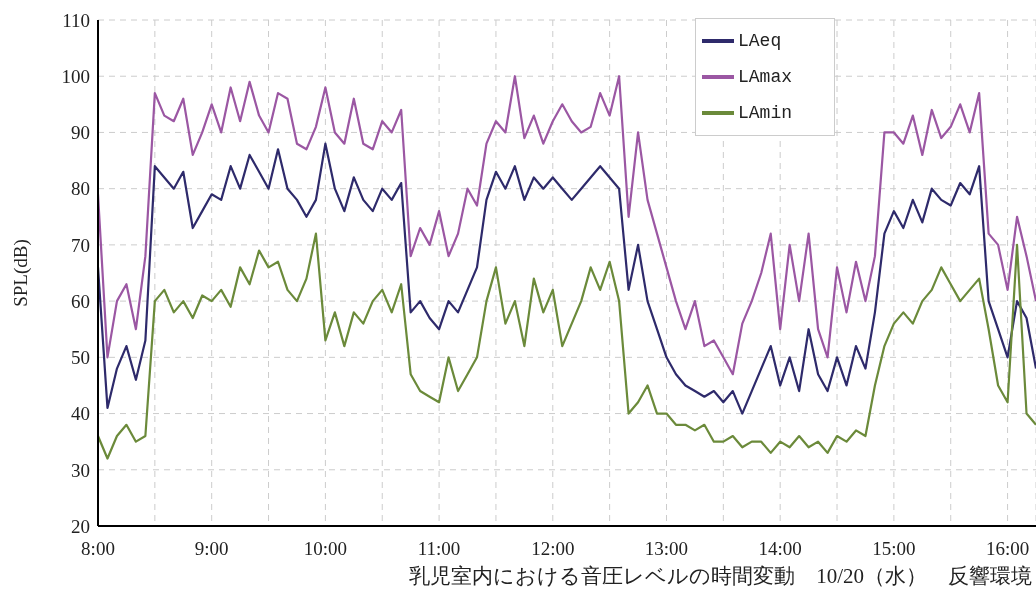 This screenshot has width=1036, height=602. I want to click on legend-label: LAmin, so click(765, 113).